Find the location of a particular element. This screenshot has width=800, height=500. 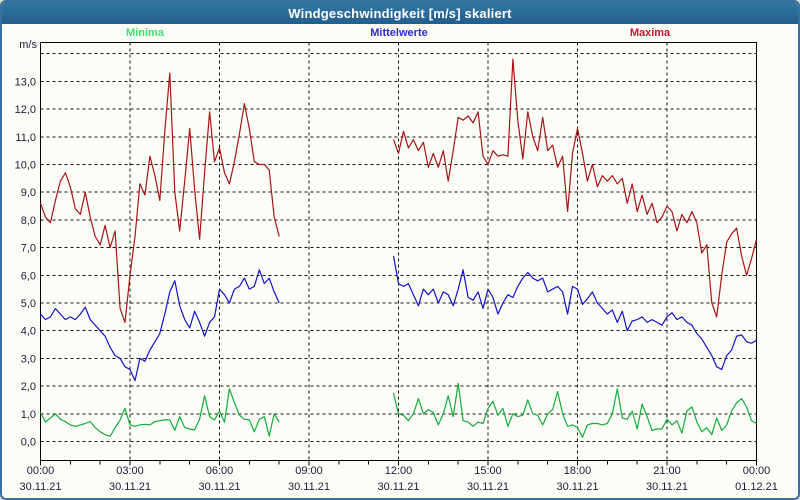

legend-minima: Minima is located at coordinates (145, 33).